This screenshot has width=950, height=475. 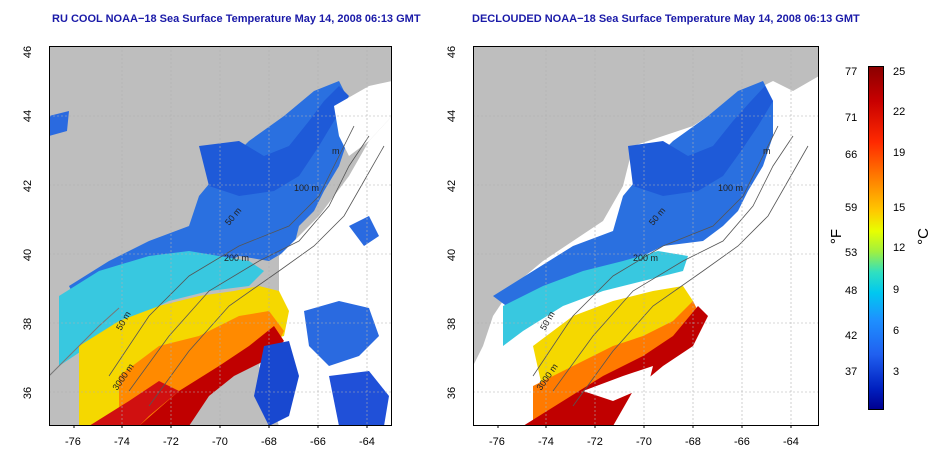 What do you see at coordinates (851, 208) in the screenshot?
I see `fahrenheit-tick: 59` at bounding box center [851, 208].